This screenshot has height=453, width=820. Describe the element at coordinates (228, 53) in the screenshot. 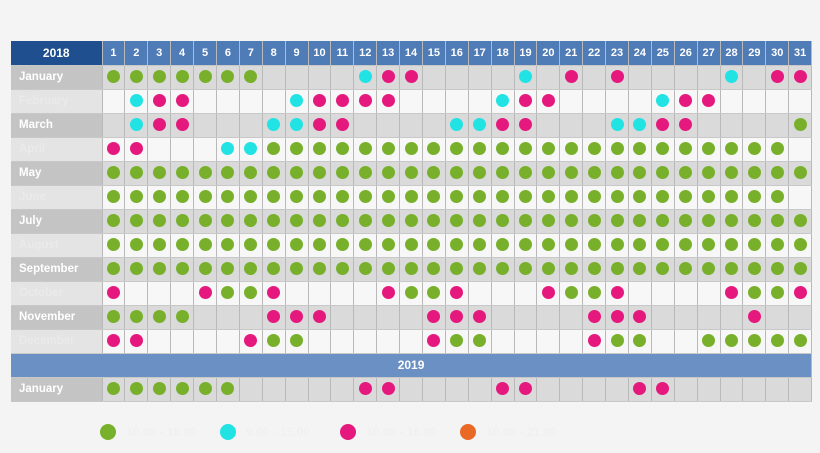

I see `day-header: 6` at that location.